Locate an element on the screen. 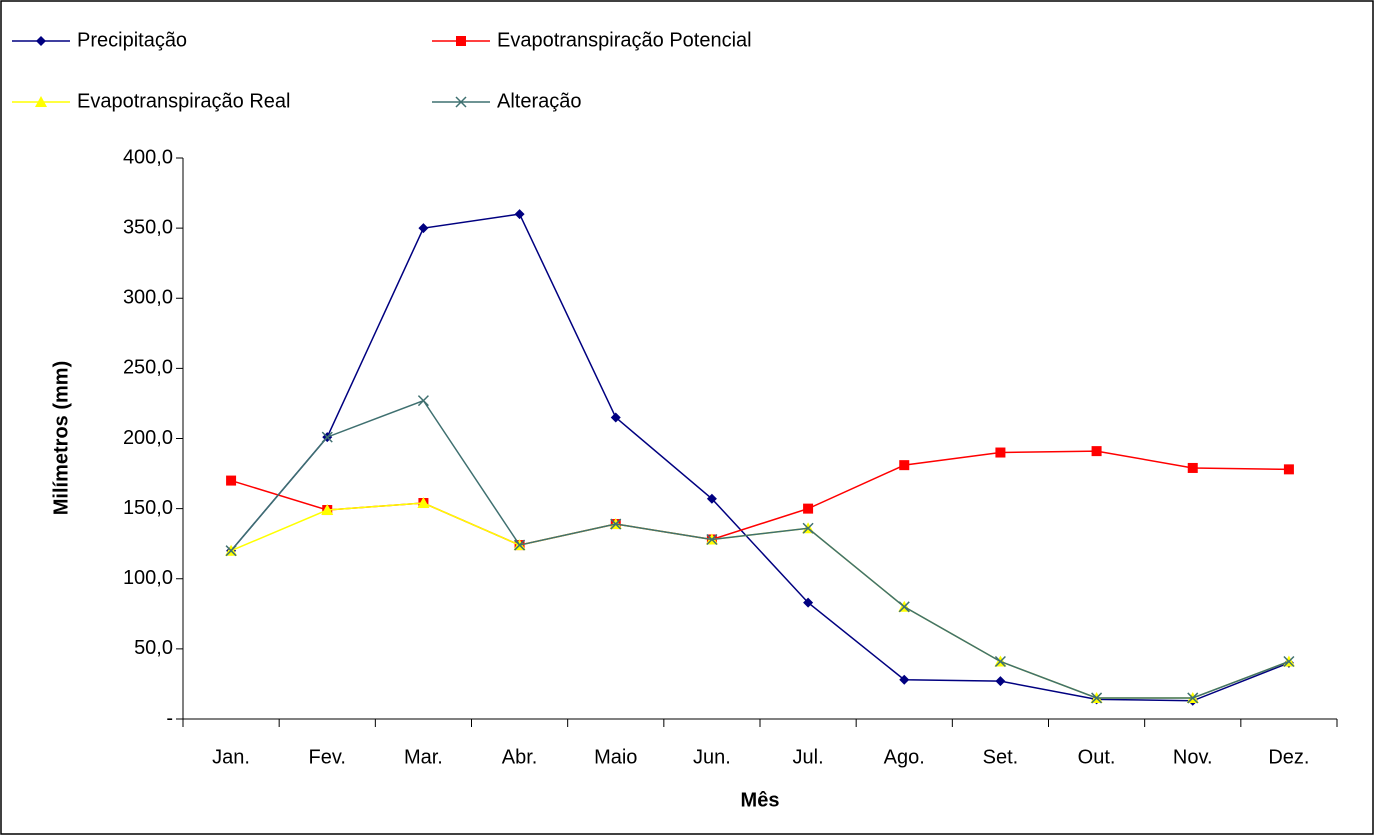 Image resolution: width=1375 pixels, height=836 pixels. y-tick-label: 200,0 is located at coordinates (148, 438).